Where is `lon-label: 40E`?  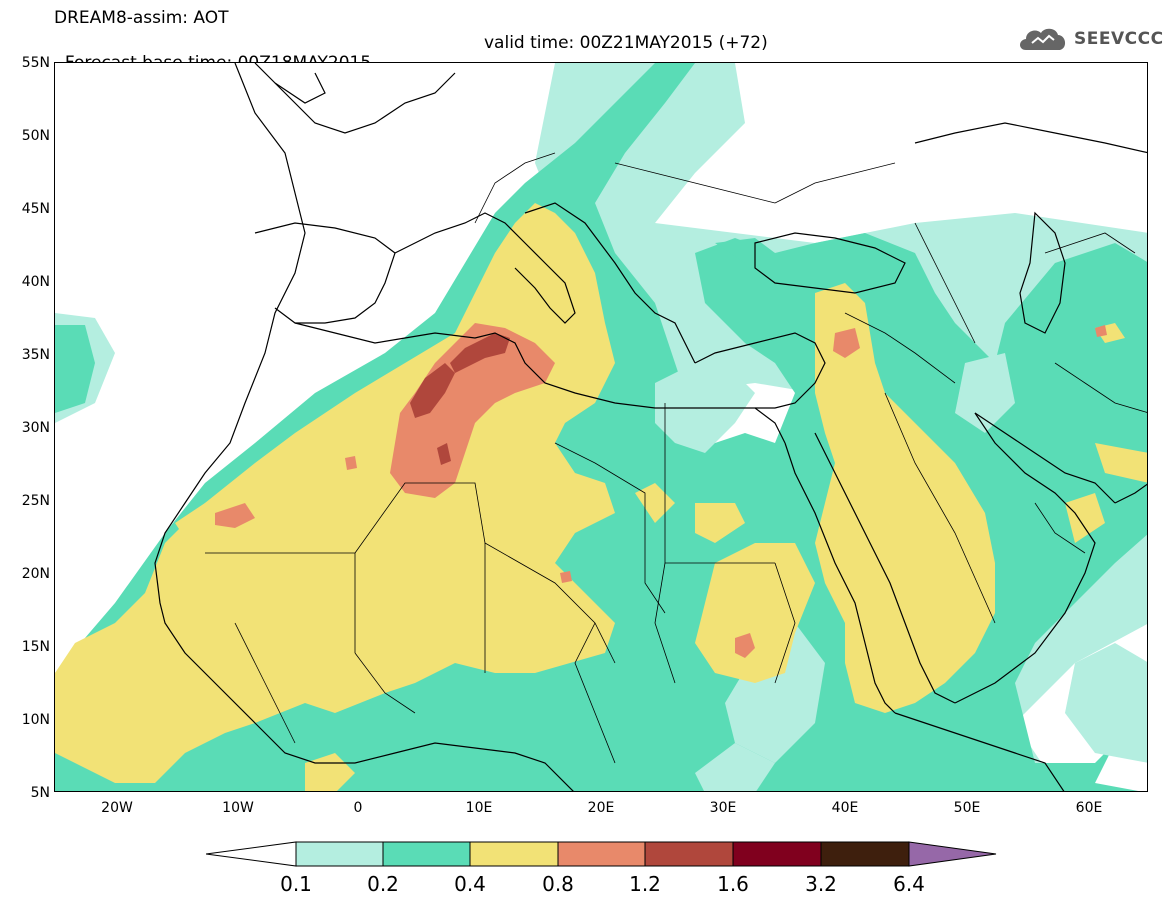 lon-label: 40E is located at coordinates (845, 808).